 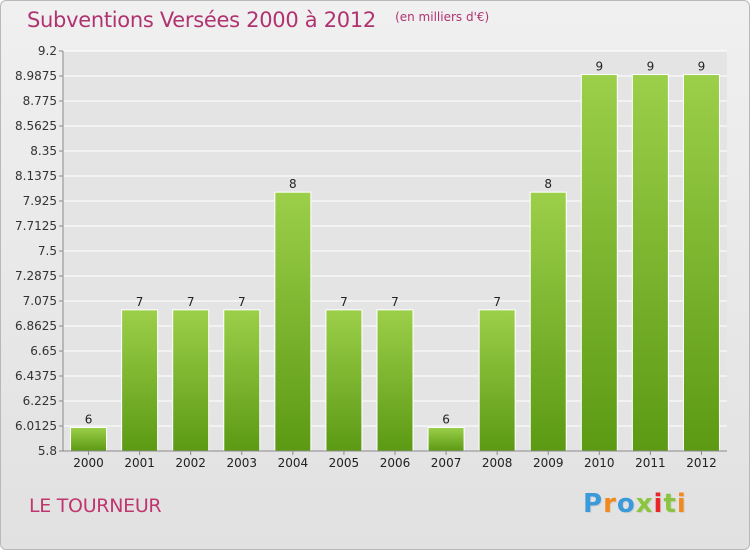 I want to click on data-label-2011: 9, so click(x=651, y=67).